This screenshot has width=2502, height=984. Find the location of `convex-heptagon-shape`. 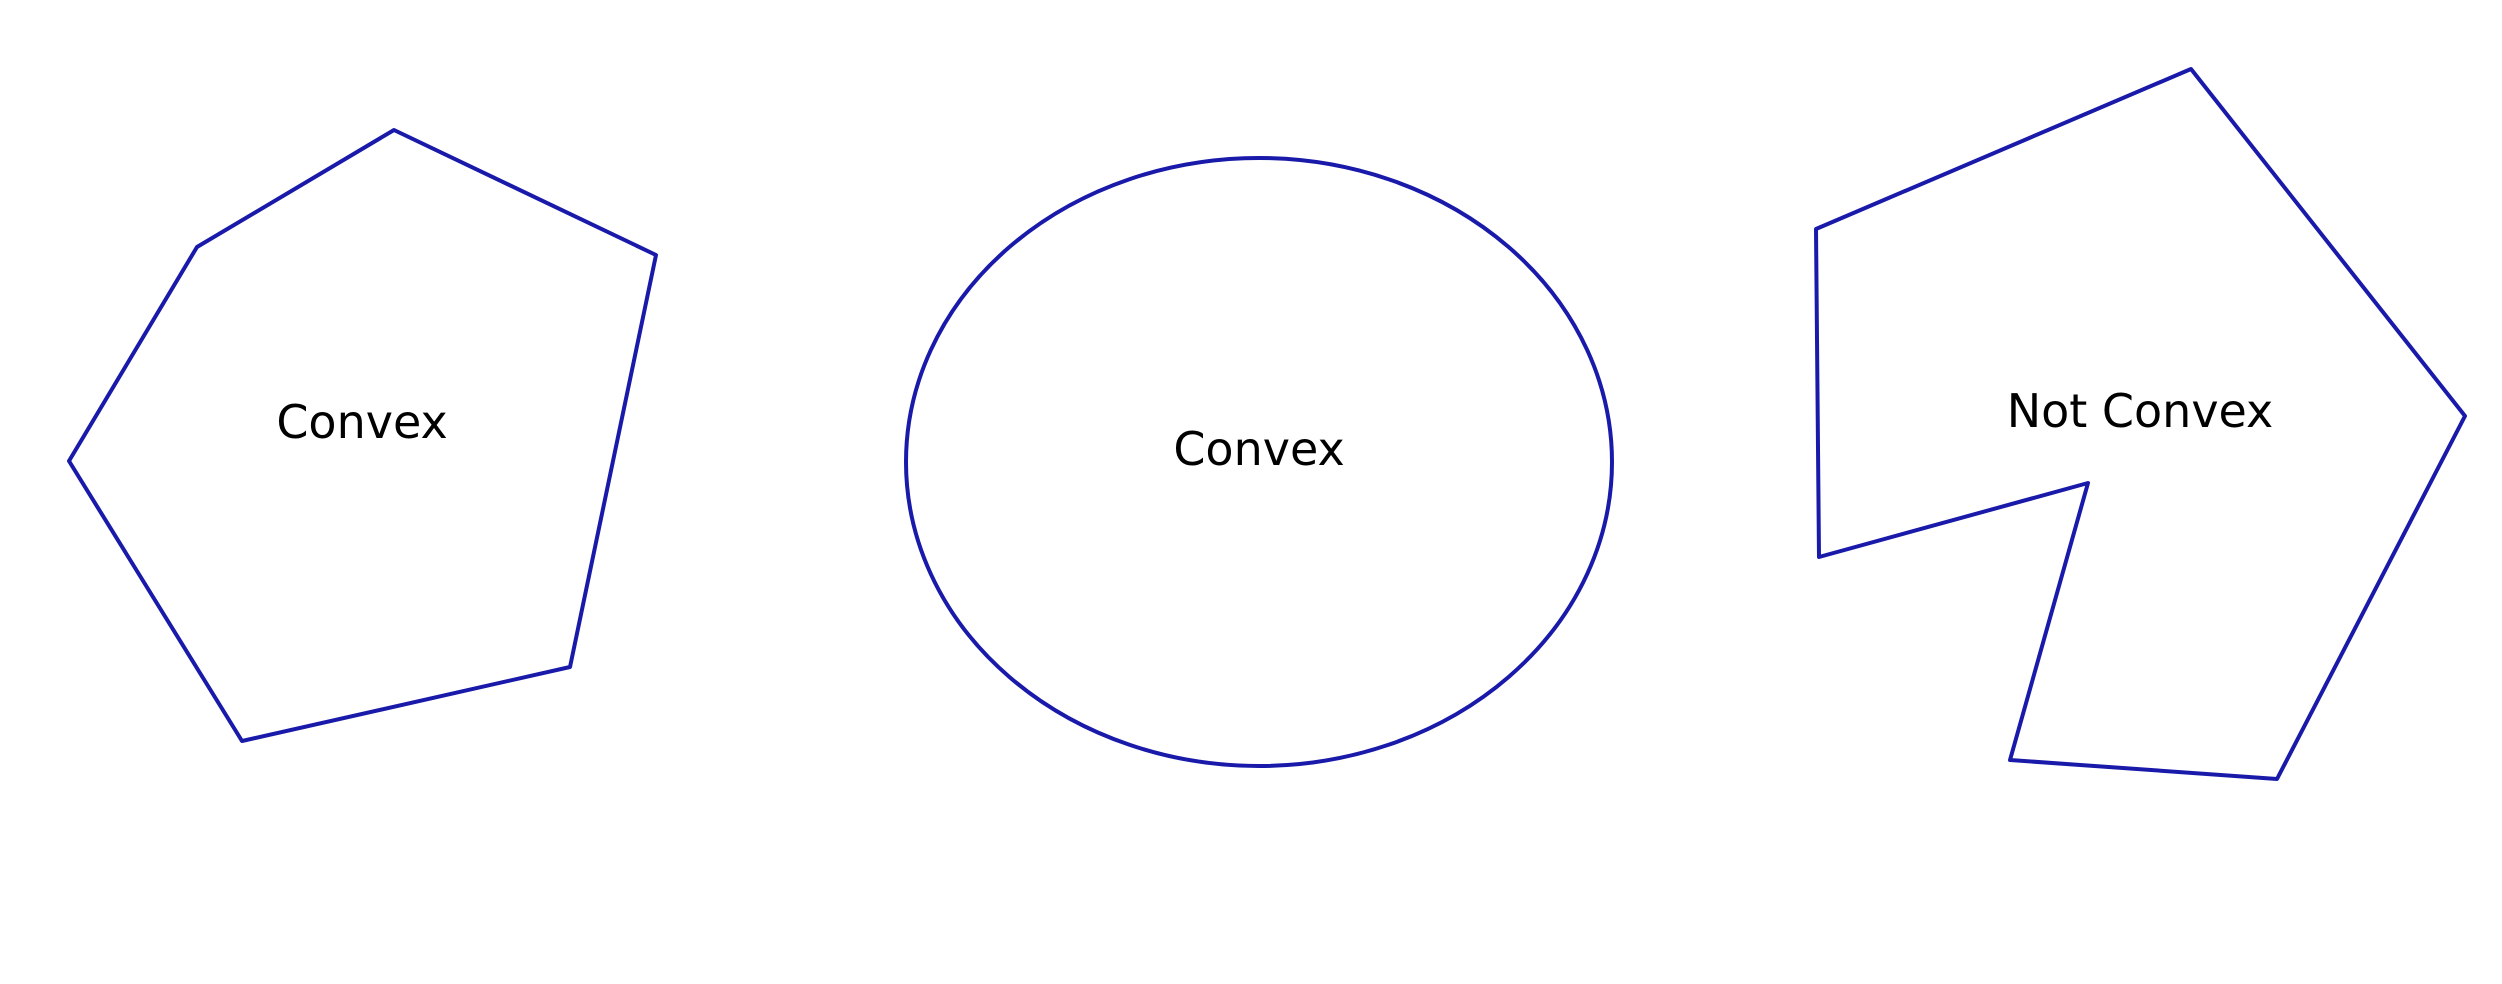

convex-heptagon-shape is located at coordinates (362, 435).